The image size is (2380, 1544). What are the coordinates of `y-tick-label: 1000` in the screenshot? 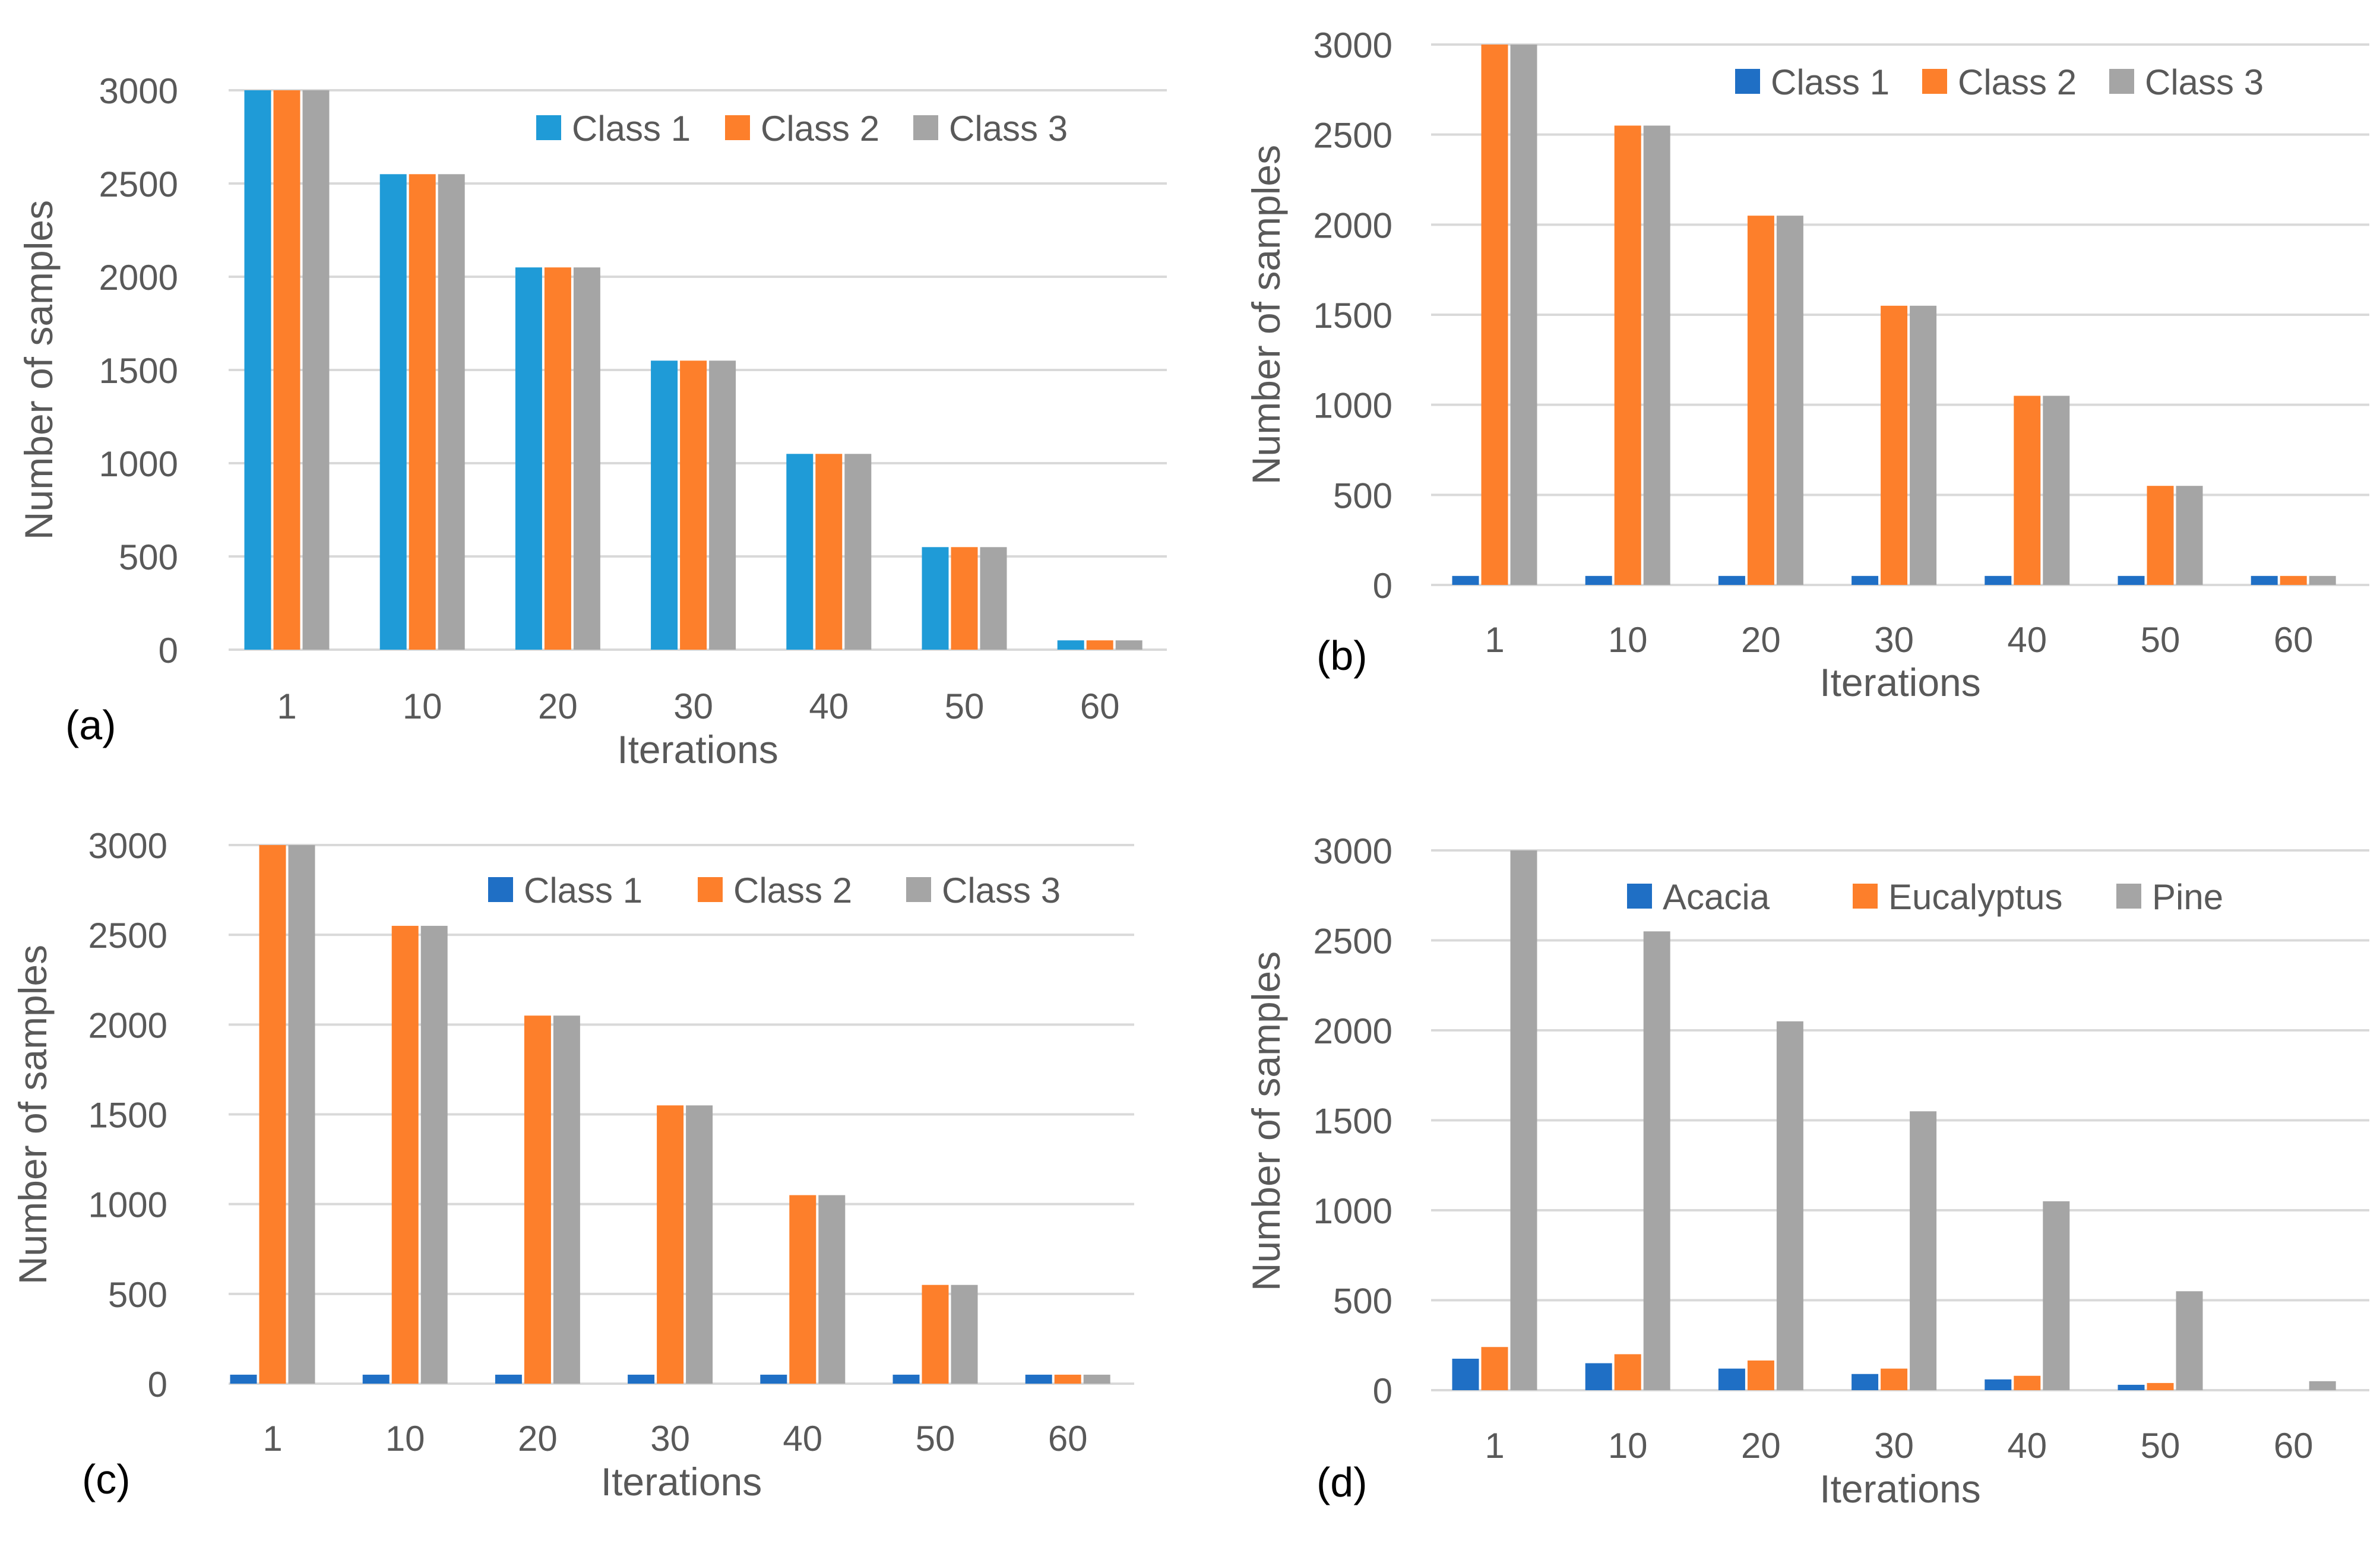 It's located at (1353, 1211).